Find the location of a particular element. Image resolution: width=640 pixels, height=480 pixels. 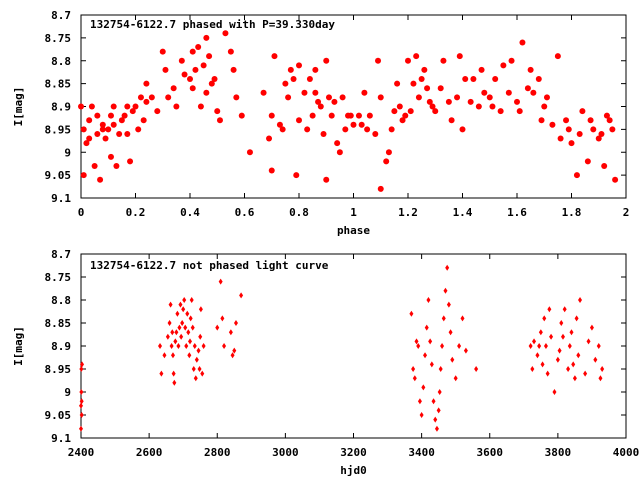

y-tick-label: 9 is located at coordinates (67, 152).